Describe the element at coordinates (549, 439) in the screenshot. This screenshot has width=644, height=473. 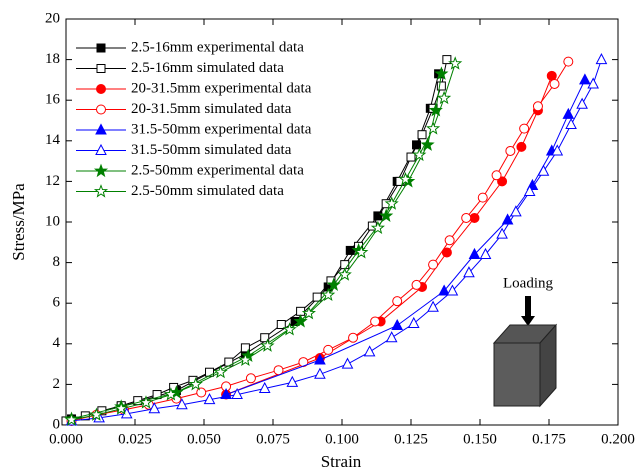
I see `x-tick-label: 0.175` at that location.